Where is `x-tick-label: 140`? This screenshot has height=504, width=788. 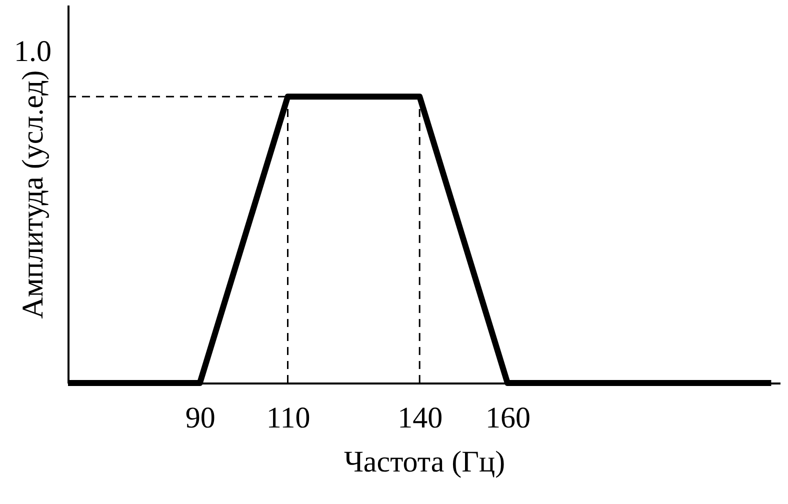 x-tick-label: 140 is located at coordinates (420, 418).